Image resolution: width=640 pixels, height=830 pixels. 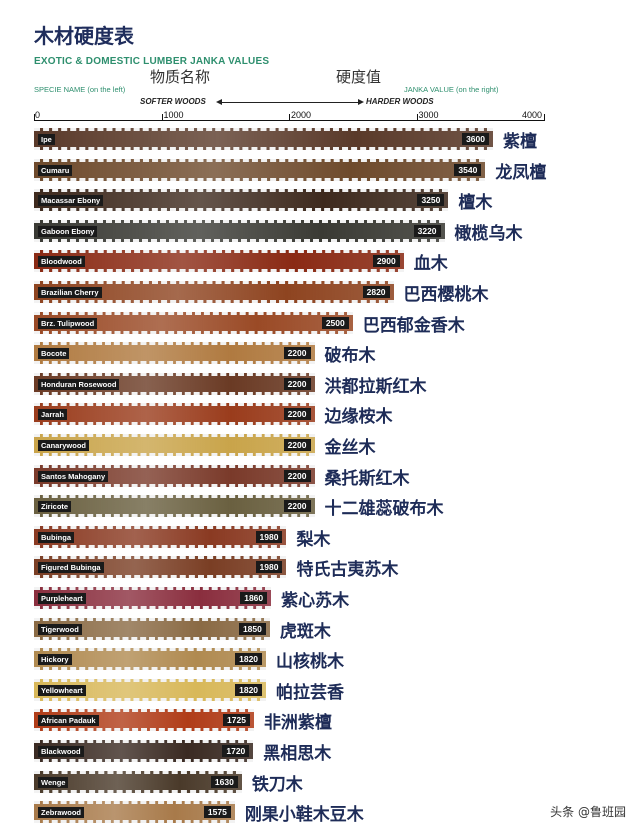 I want to click on bar: Bocote 2200, so click(x=174, y=353).